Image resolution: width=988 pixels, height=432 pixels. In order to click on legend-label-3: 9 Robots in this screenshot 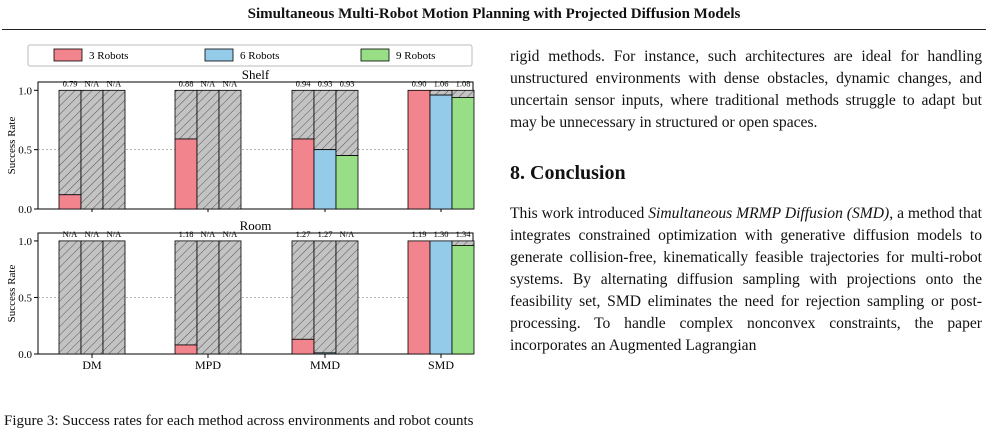, I will do `click(415, 56)`.